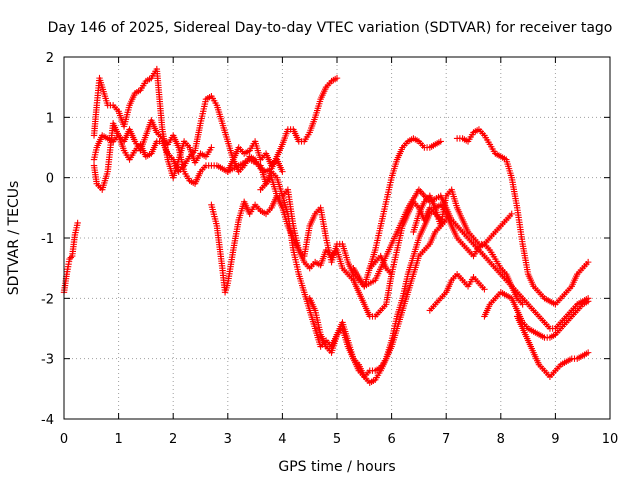 This screenshot has width=640, height=480. What do you see at coordinates (47, 360) in the screenshot?
I see `y-tick-label: -3` at bounding box center [47, 360].